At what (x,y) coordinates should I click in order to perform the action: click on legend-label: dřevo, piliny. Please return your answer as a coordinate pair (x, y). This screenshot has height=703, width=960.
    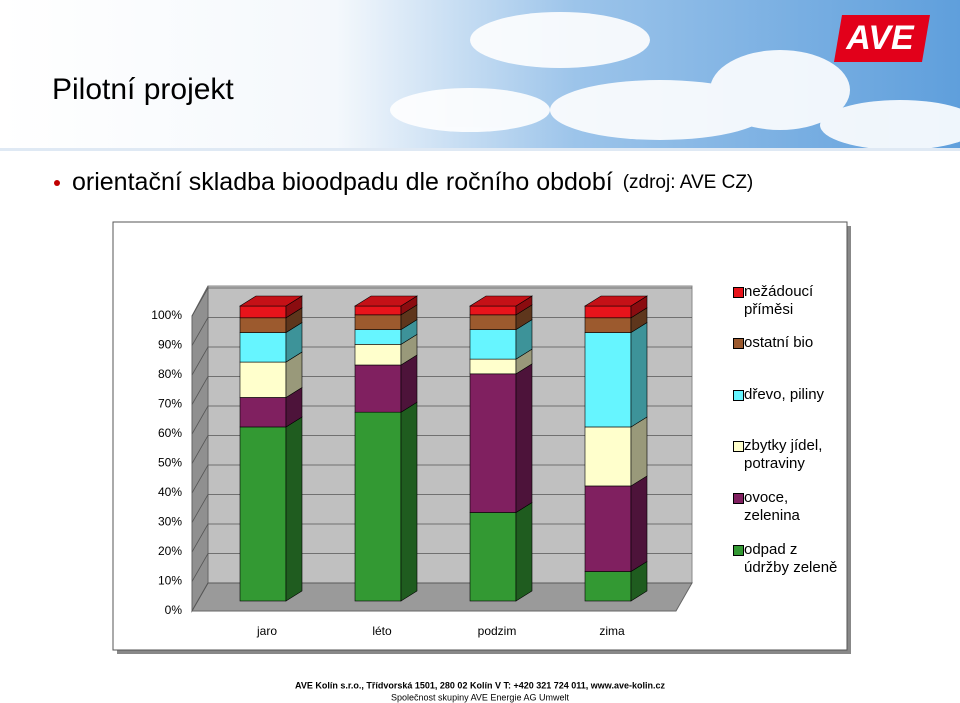
    Looking at the image, I should click on (784, 394).